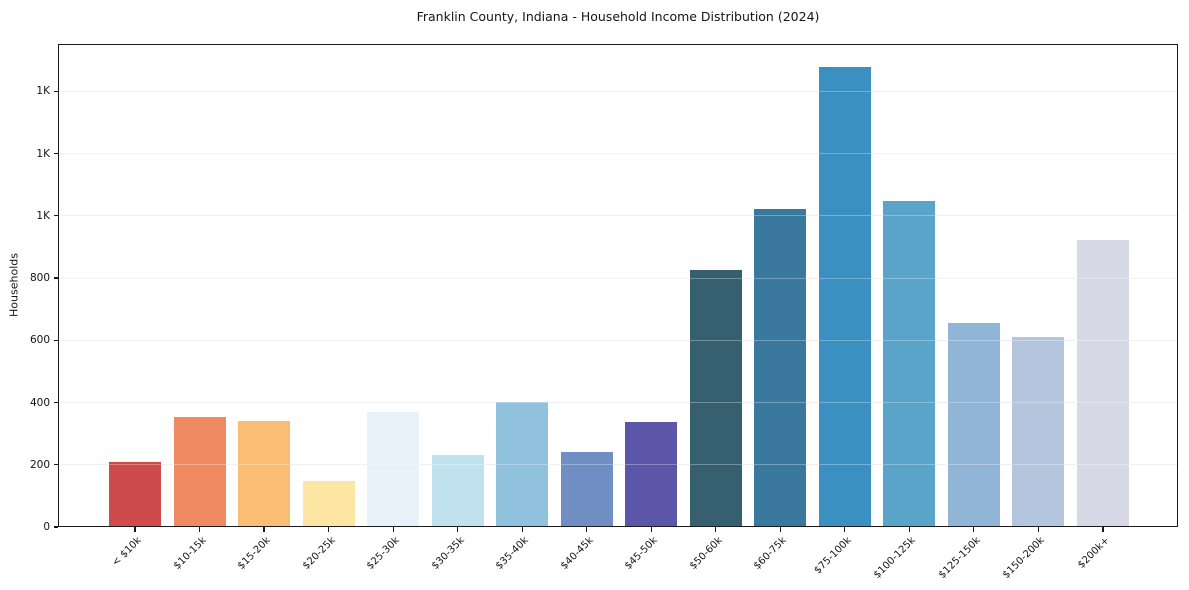 Image resolution: width=1189 pixels, height=590 pixels. What do you see at coordinates (973, 425) in the screenshot?
I see `bar-125-150k` at bounding box center [973, 425].